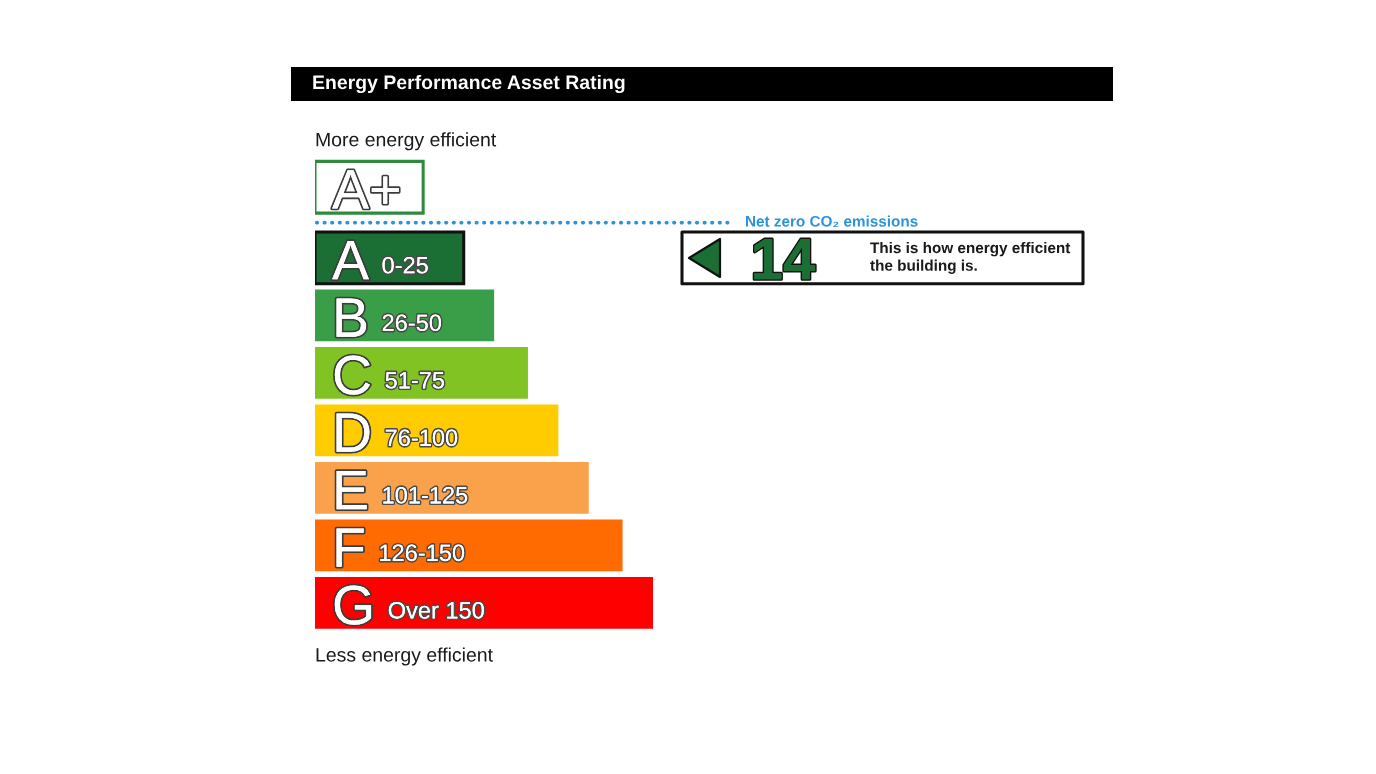  What do you see at coordinates (389, 317) in the screenshot?
I see `y-tick-label: B 26-50` at bounding box center [389, 317].